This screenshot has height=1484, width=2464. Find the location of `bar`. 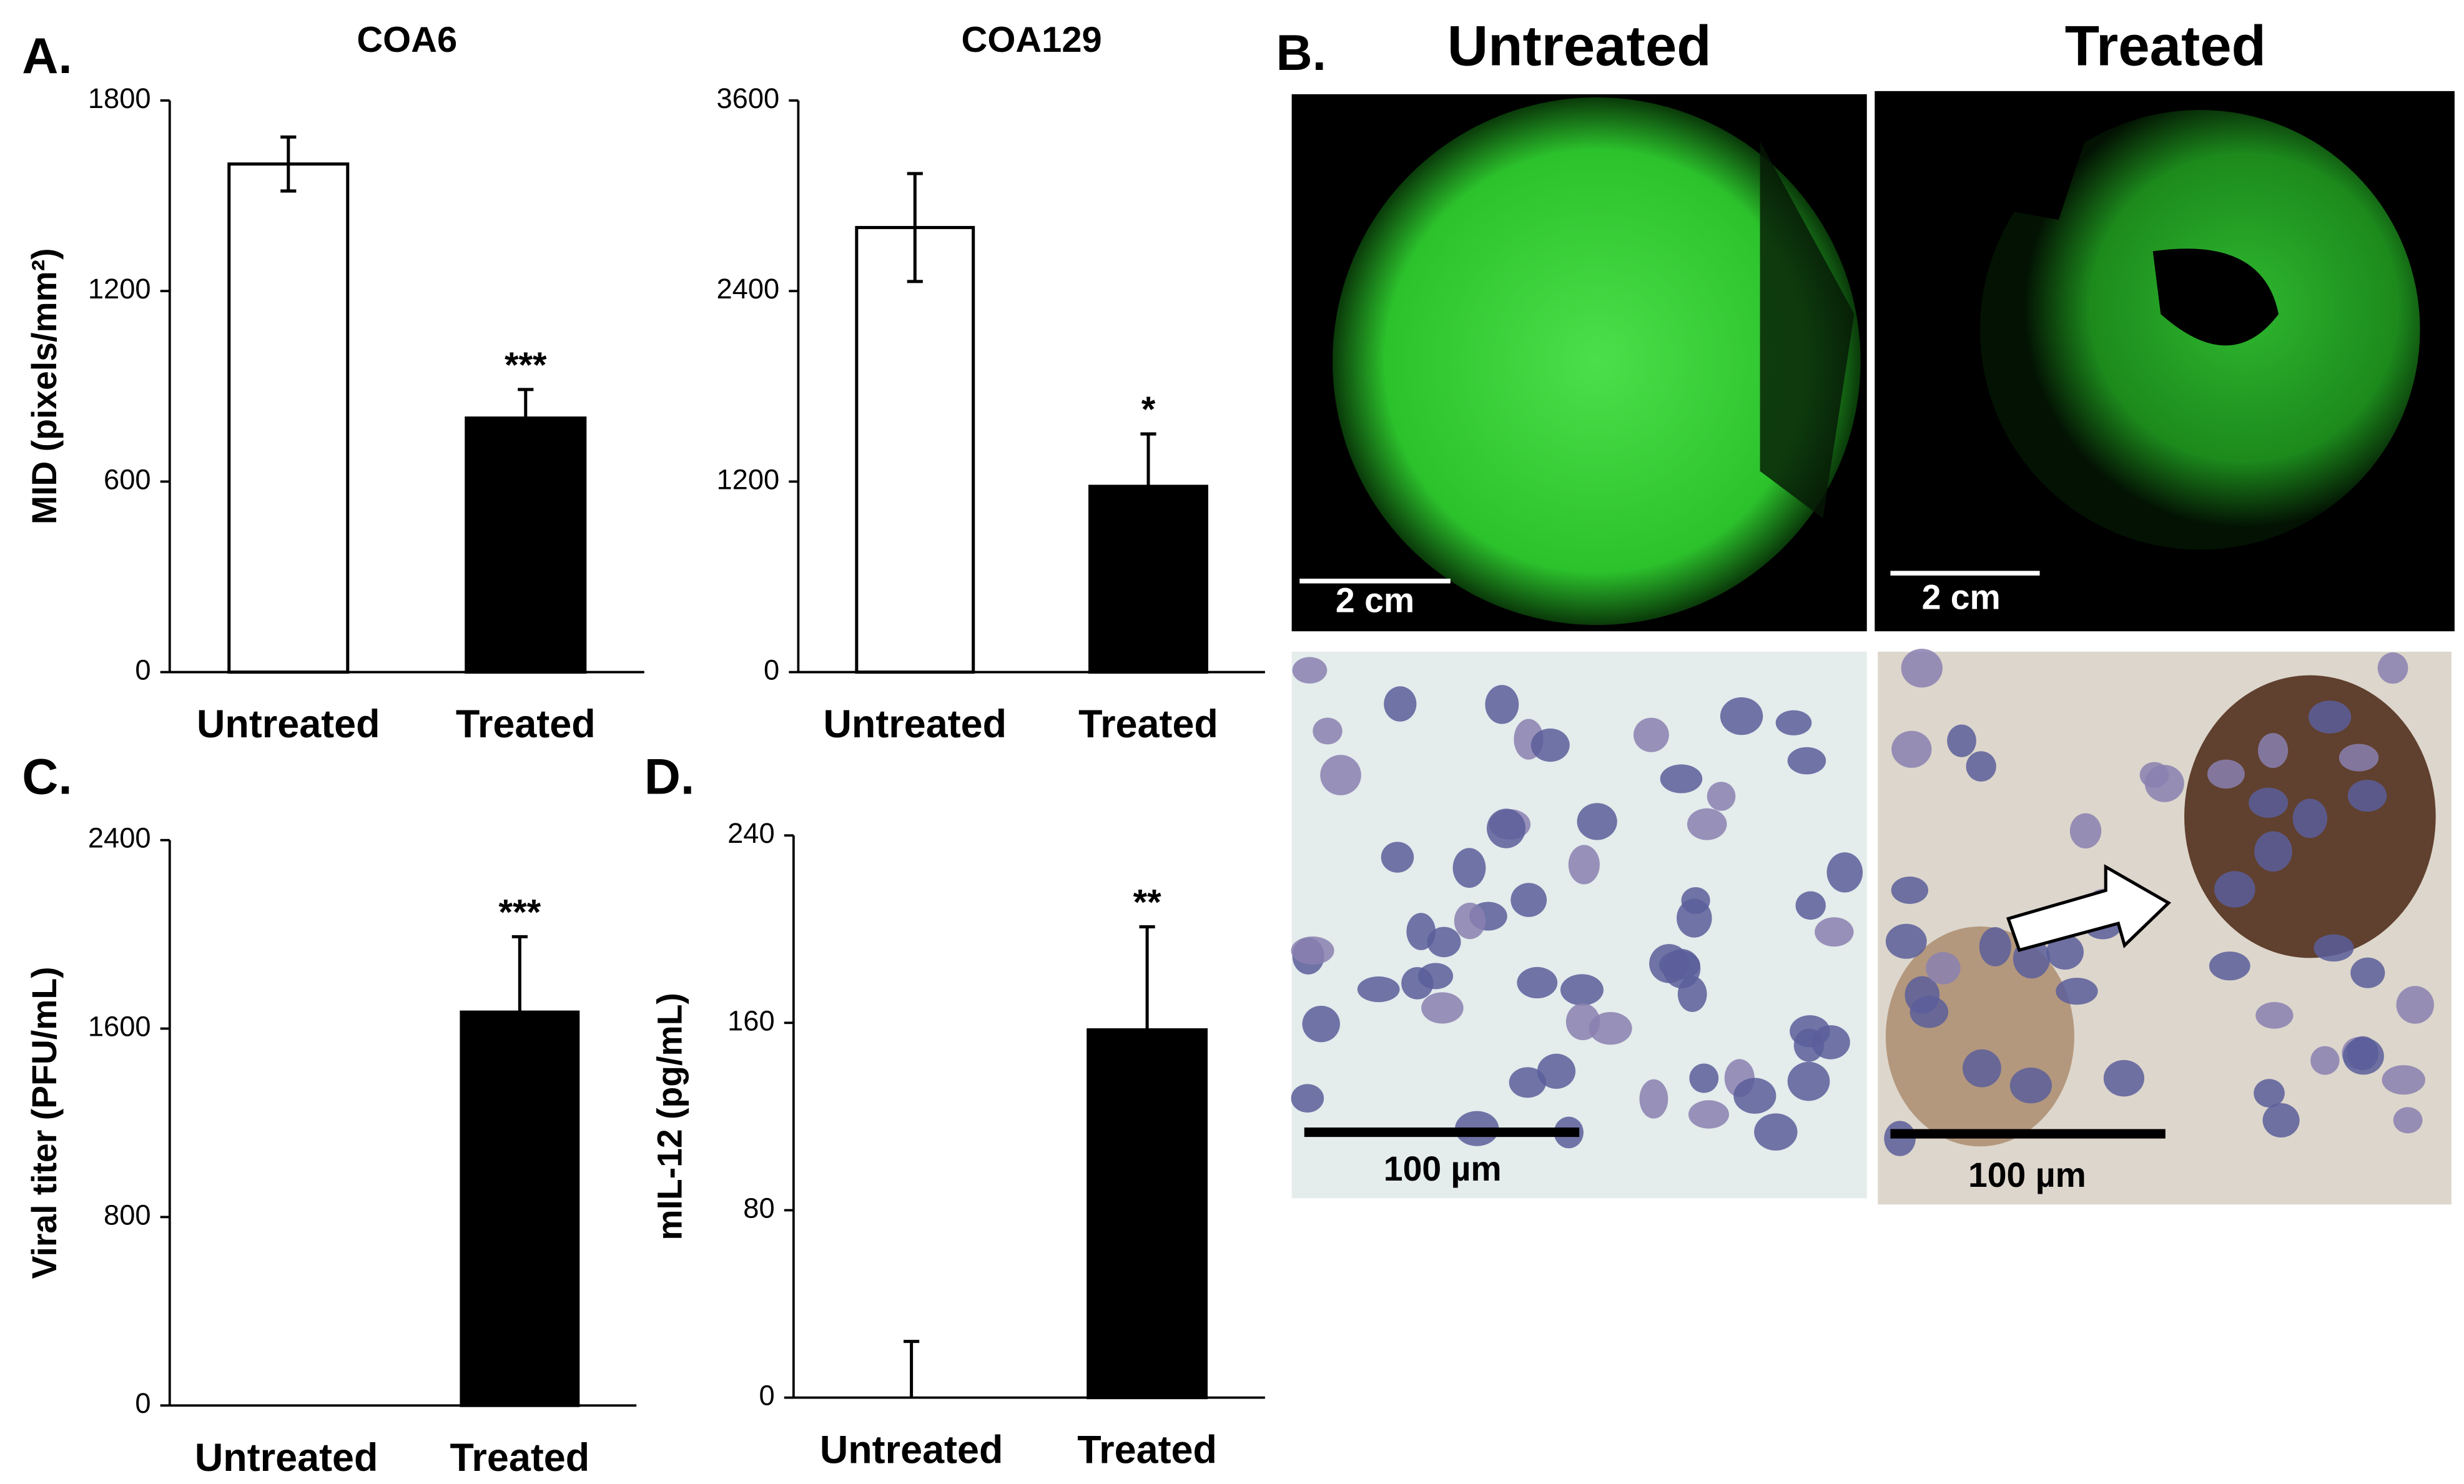

bar is located at coordinates (288, 418).